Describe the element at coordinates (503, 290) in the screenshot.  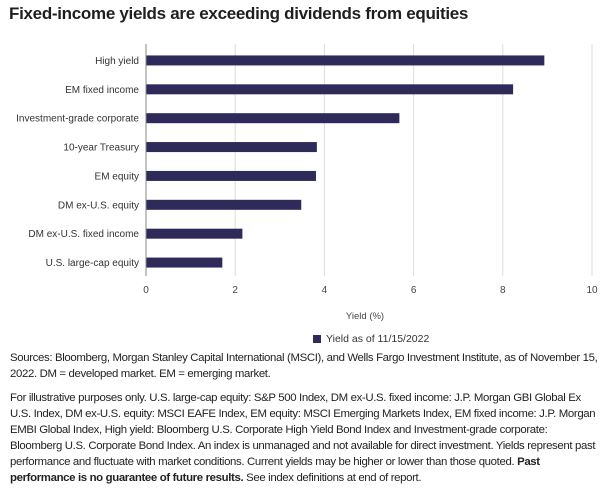
I see `x-tick-label: 8` at that location.